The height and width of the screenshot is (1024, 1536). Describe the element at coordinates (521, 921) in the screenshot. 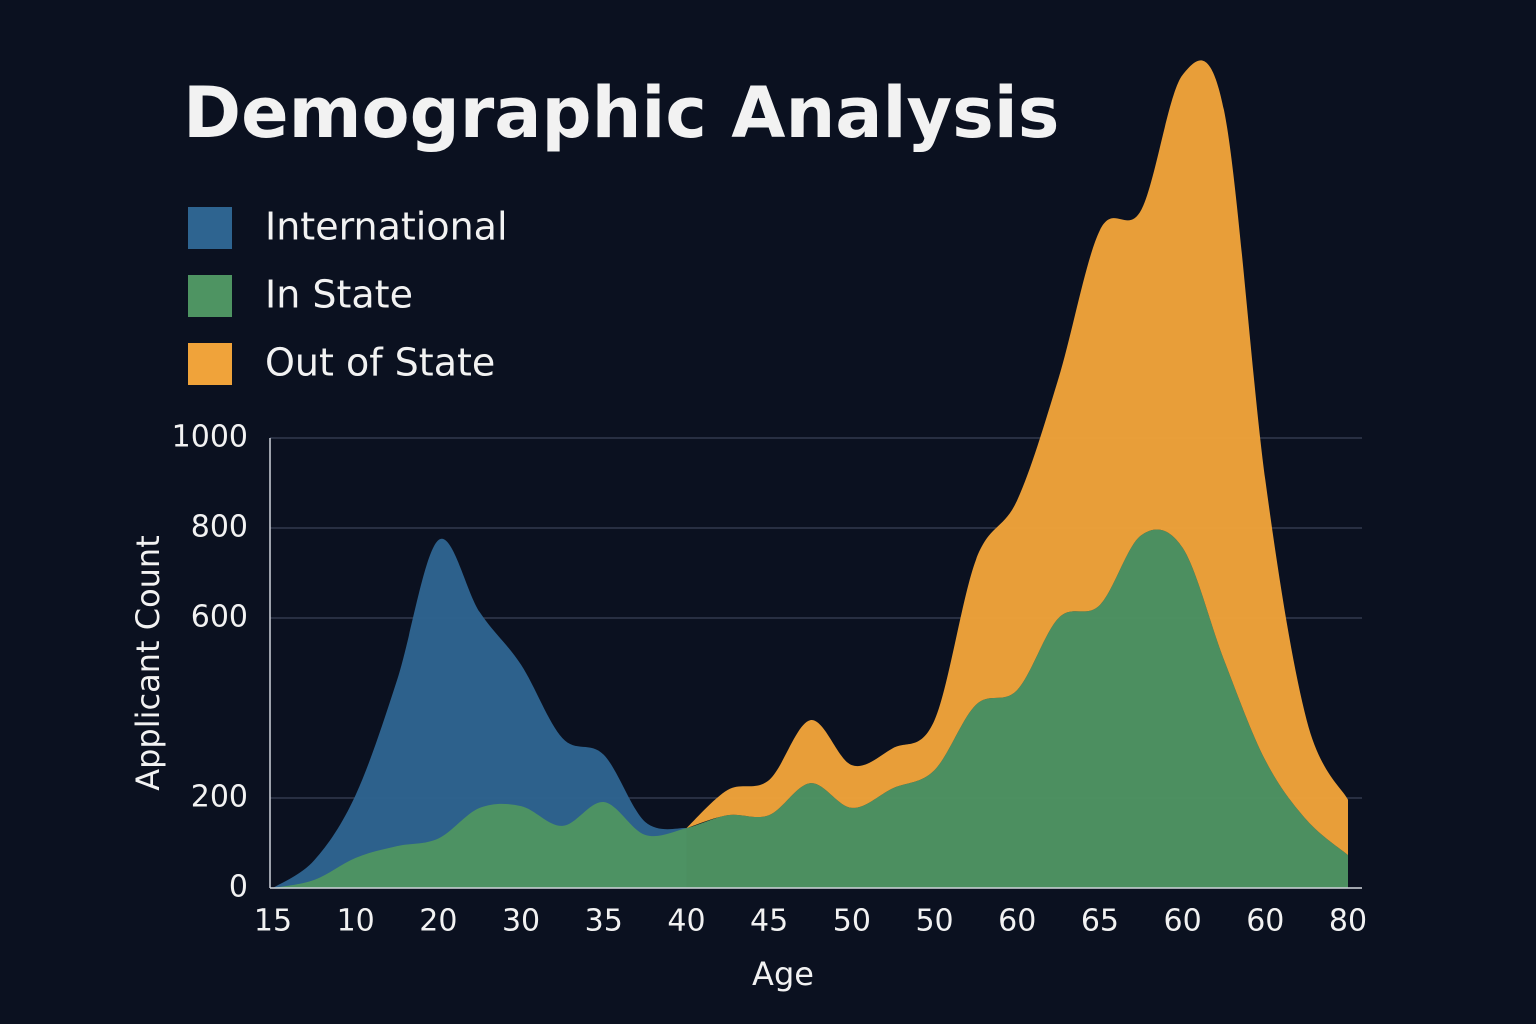

I see `x-tick-label: 30` at that location.